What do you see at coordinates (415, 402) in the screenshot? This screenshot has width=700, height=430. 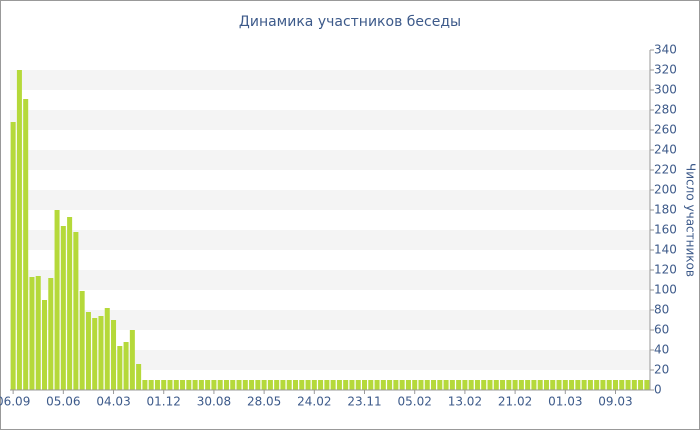 I see `x-tick-label: 05.02` at bounding box center [415, 402].